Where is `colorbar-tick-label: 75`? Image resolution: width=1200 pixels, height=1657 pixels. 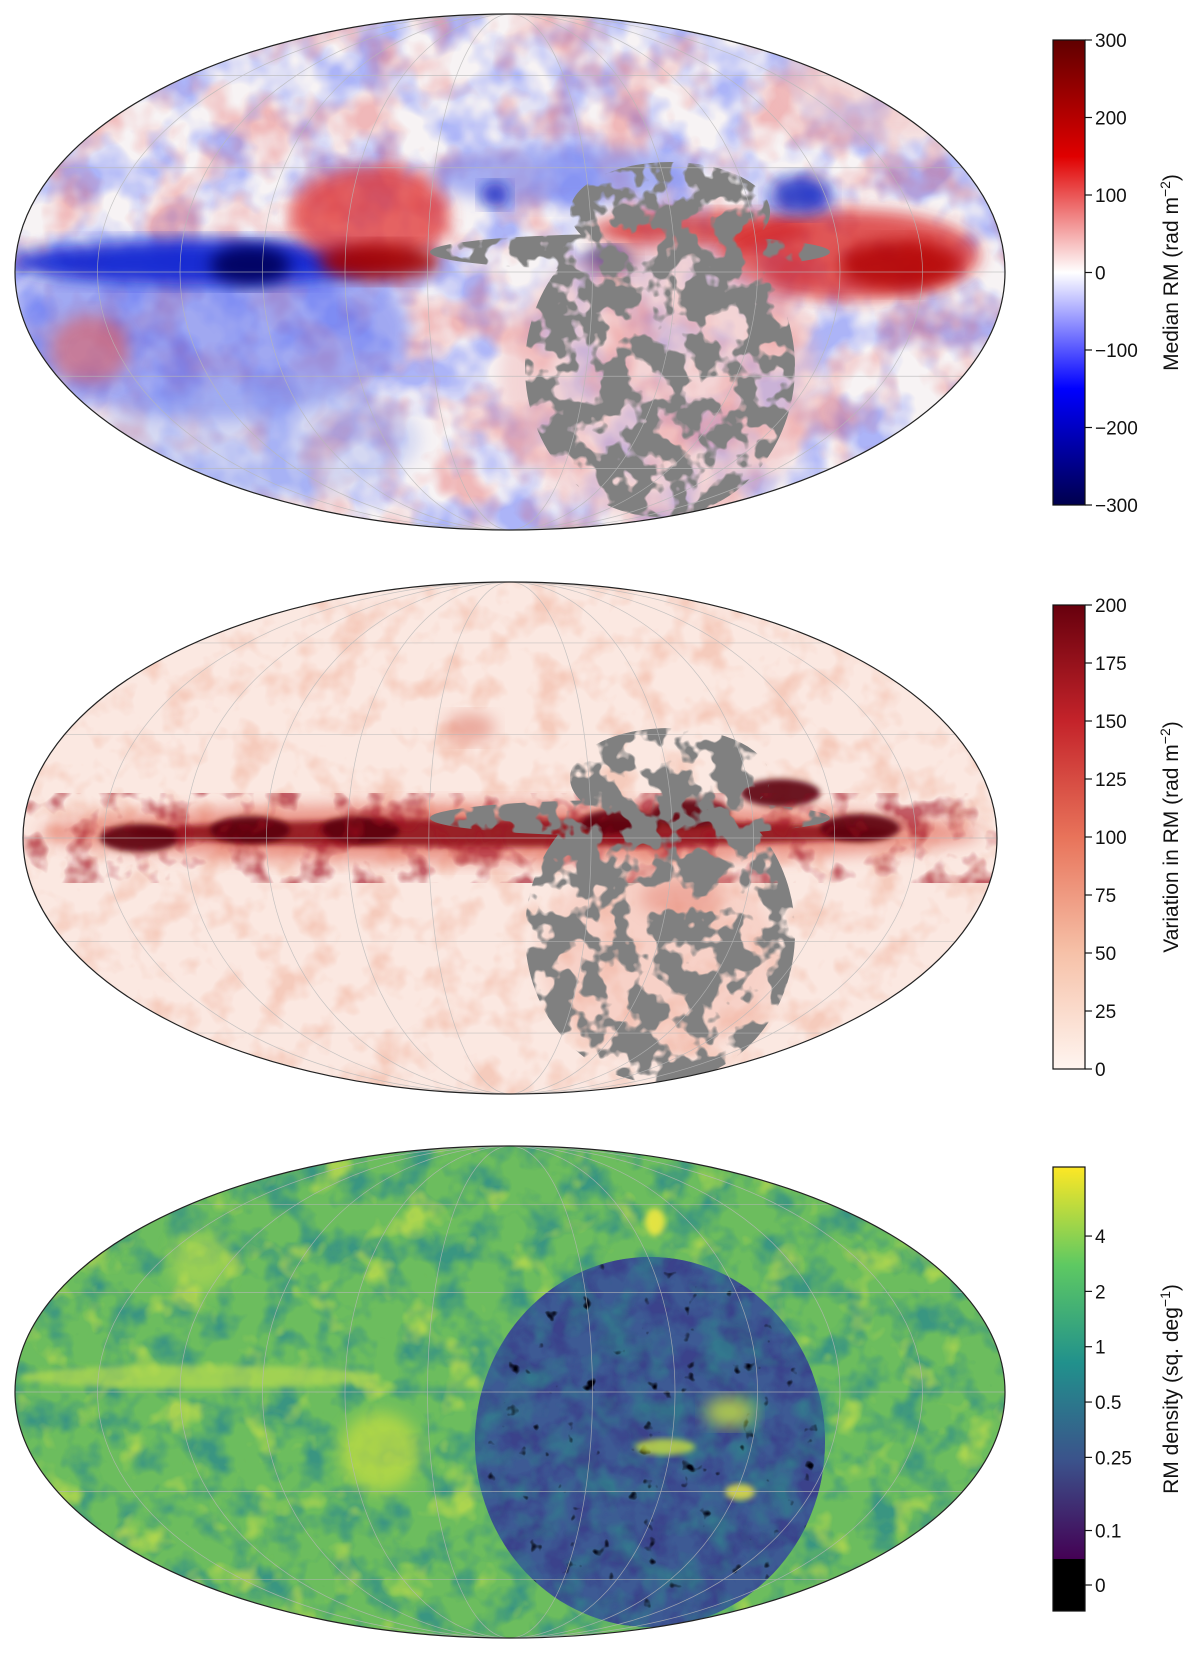
colorbar-tick-label: 75 is located at coordinates (1105, 896).